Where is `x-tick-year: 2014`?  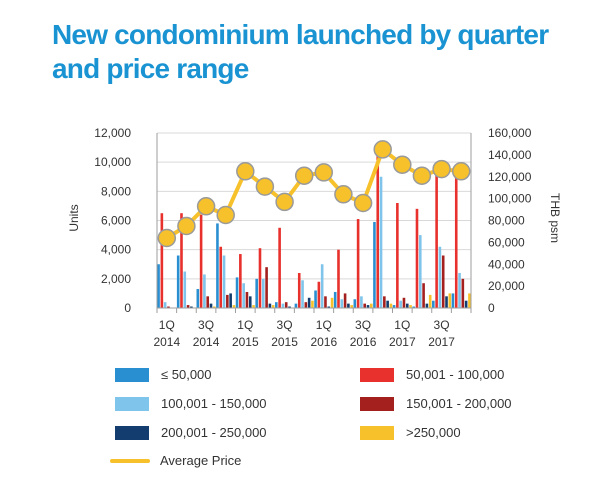
x-tick-year: 2014 is located at coordinates (206, 342).